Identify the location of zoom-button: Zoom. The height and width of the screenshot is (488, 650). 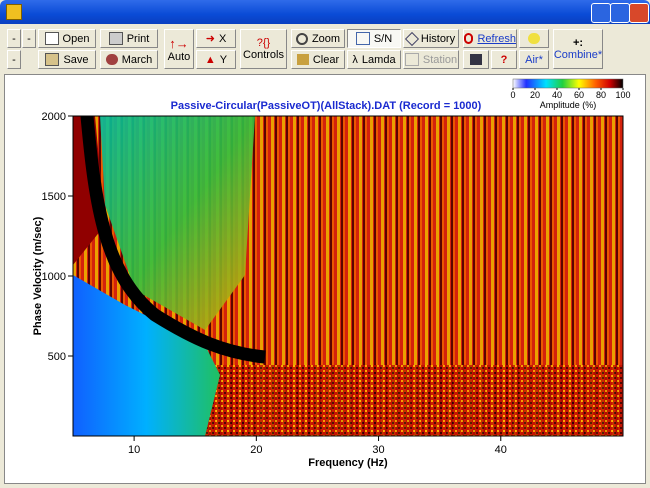
(318, 38).